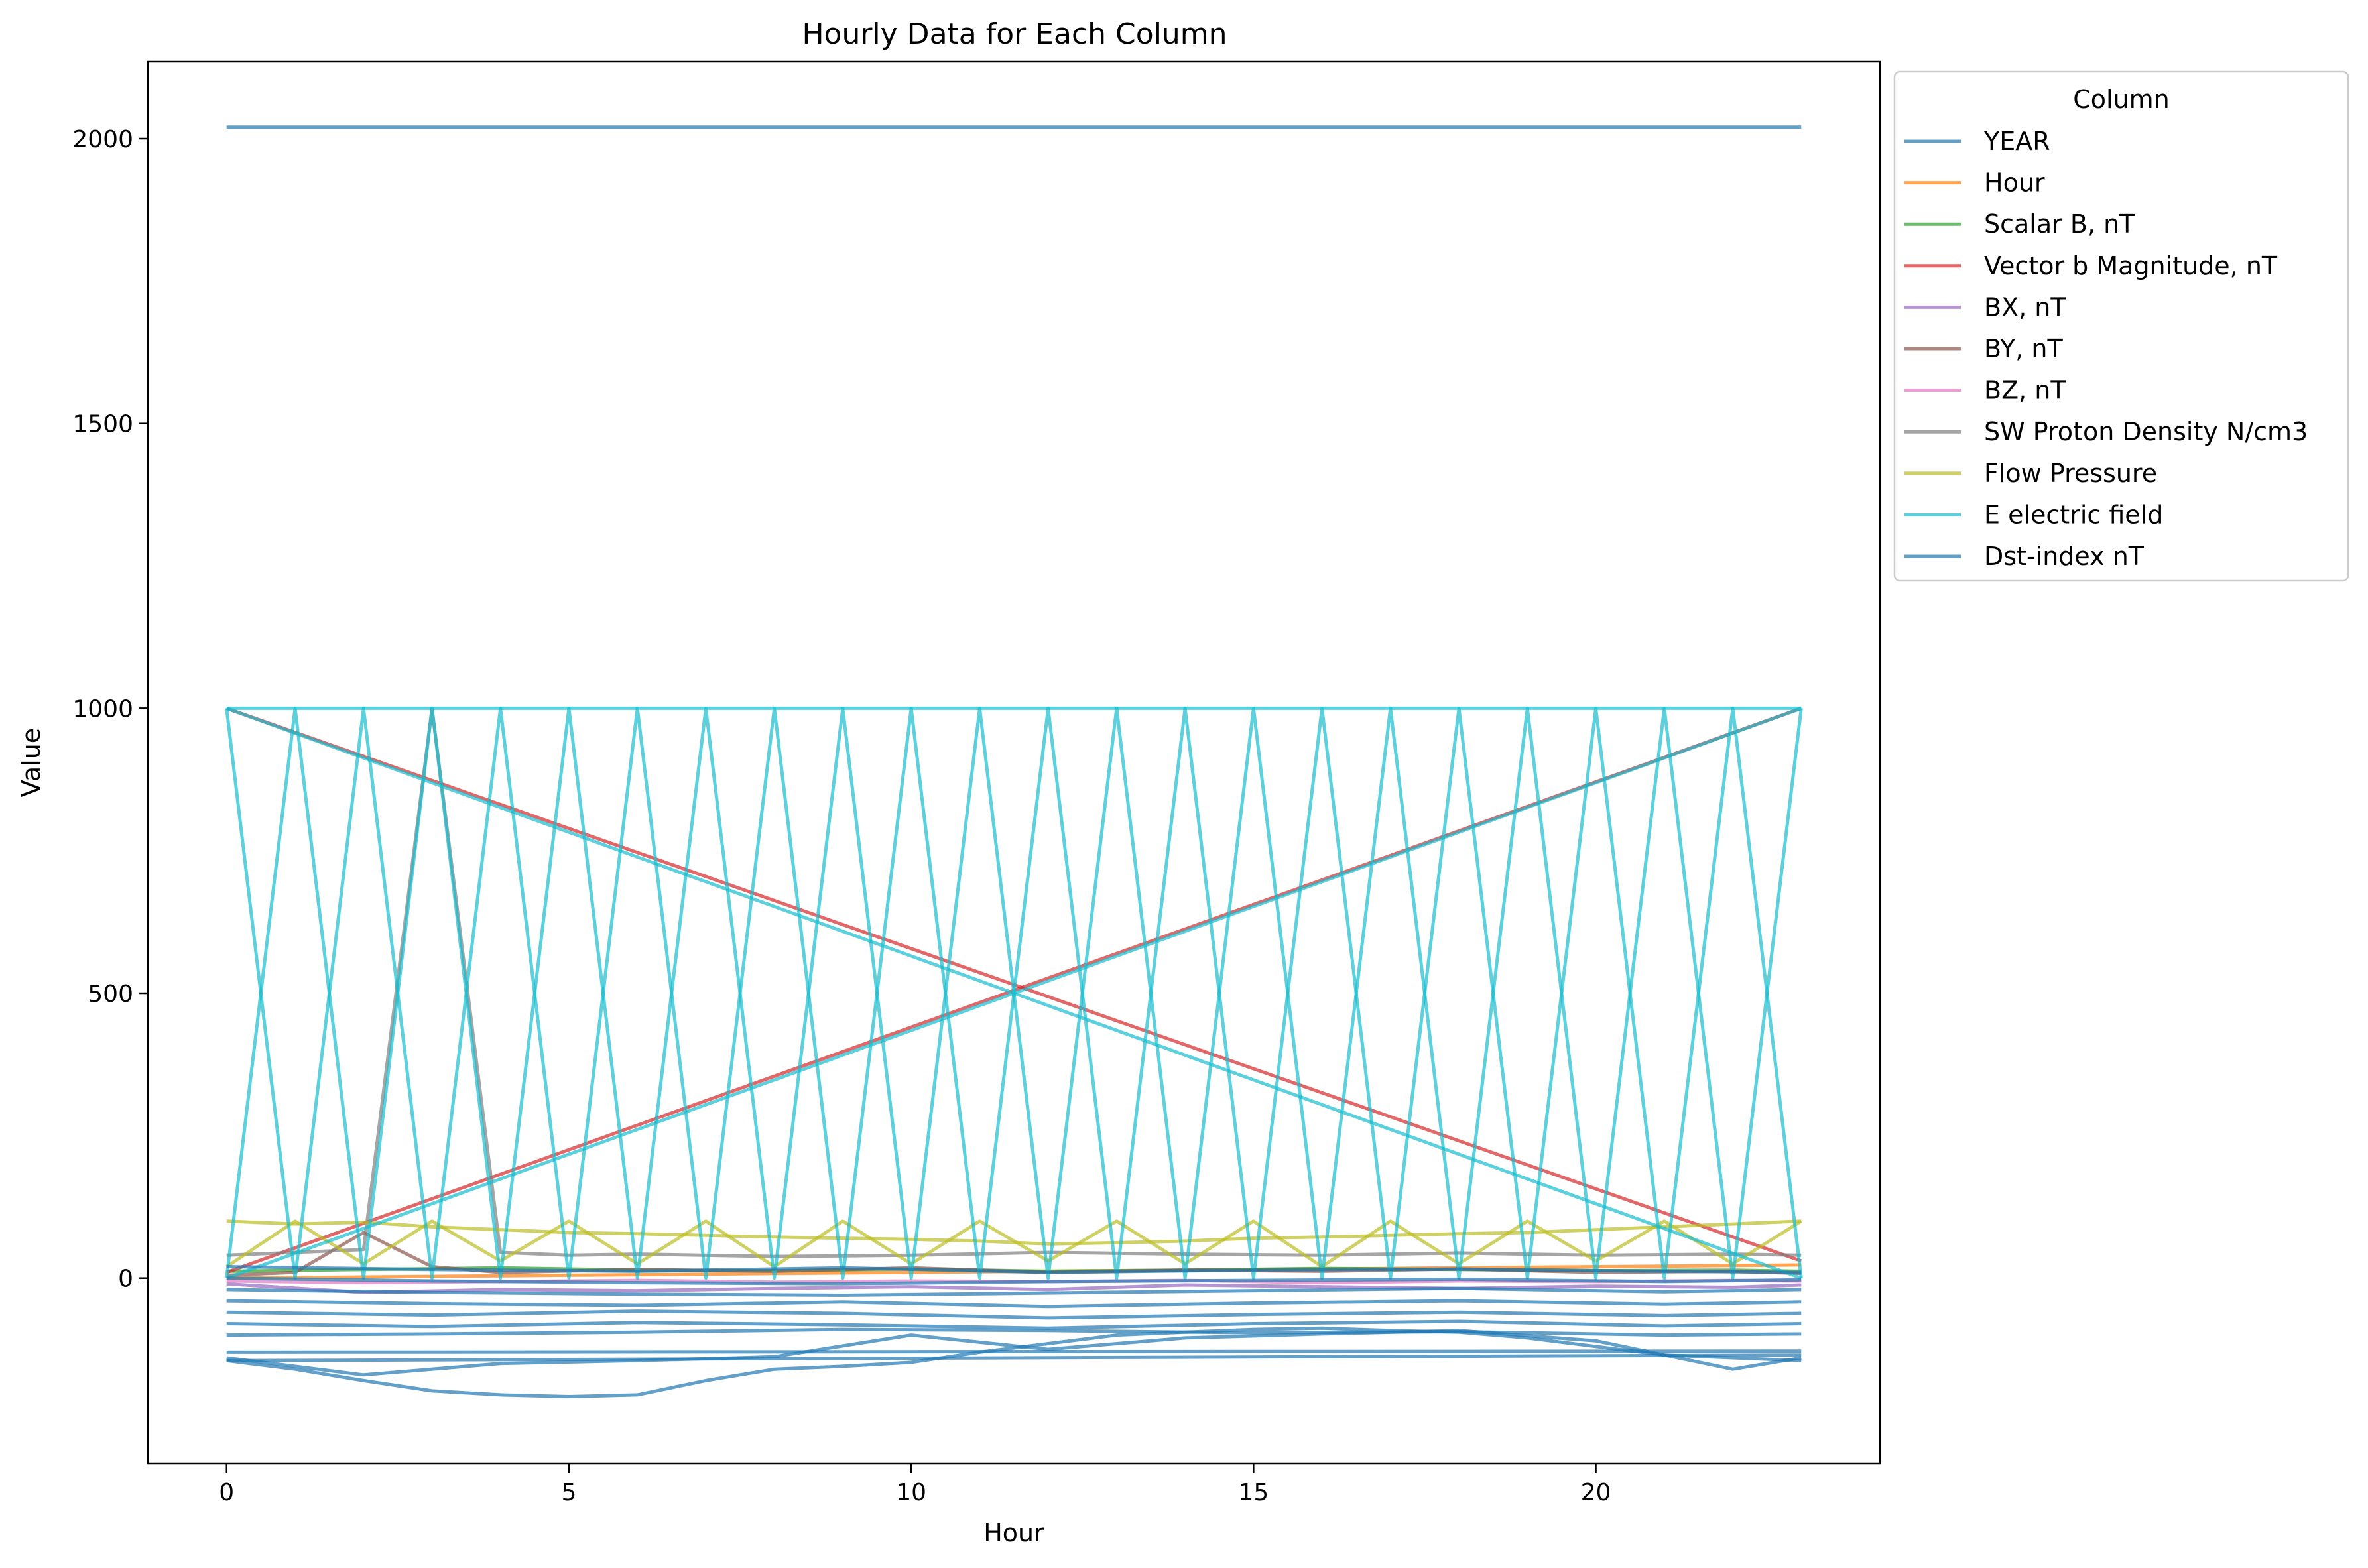  I want to click on legend-label-9: E electric field, so click(2073, 514).